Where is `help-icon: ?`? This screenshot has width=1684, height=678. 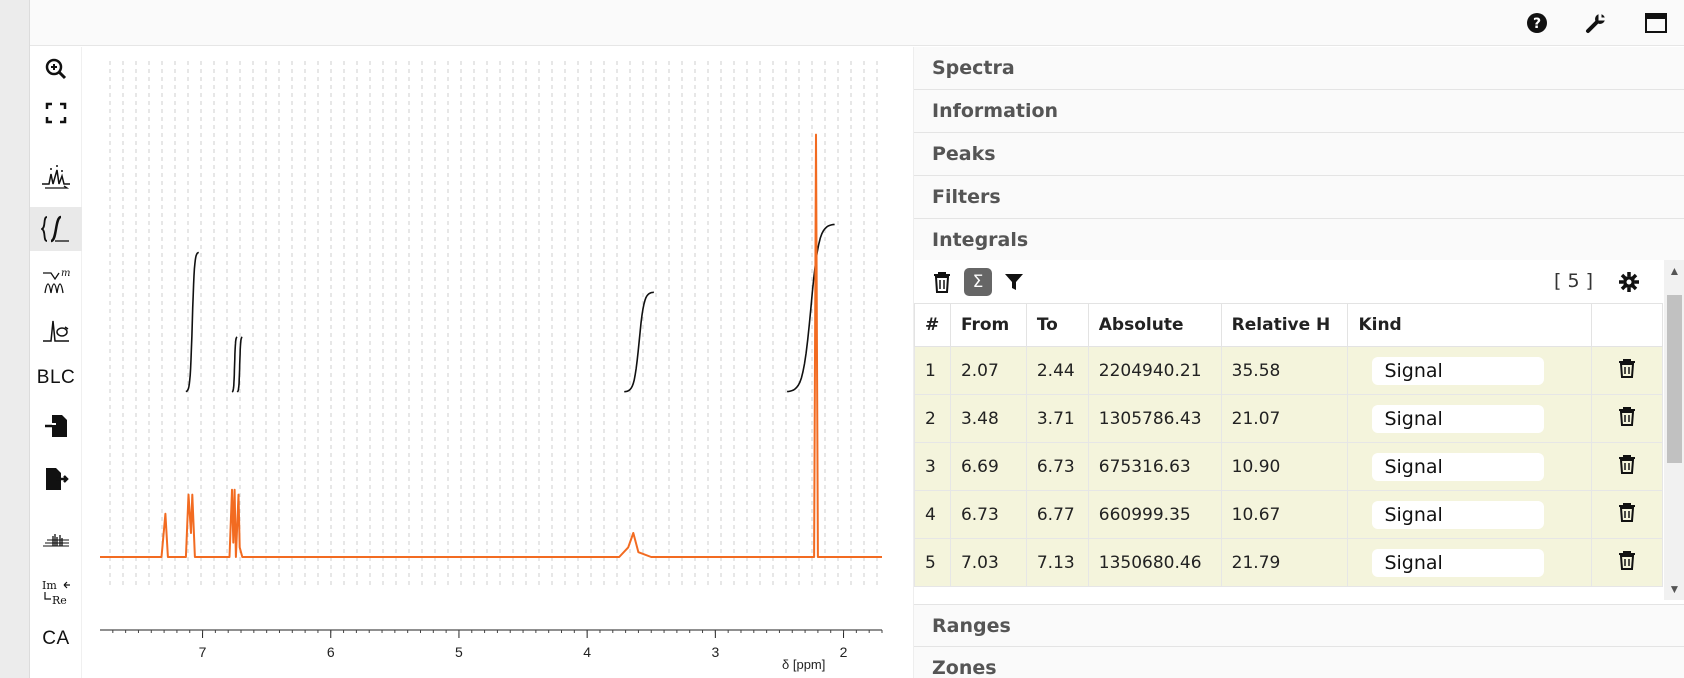
help-icon: ? is located at coordinates (1537, 23).